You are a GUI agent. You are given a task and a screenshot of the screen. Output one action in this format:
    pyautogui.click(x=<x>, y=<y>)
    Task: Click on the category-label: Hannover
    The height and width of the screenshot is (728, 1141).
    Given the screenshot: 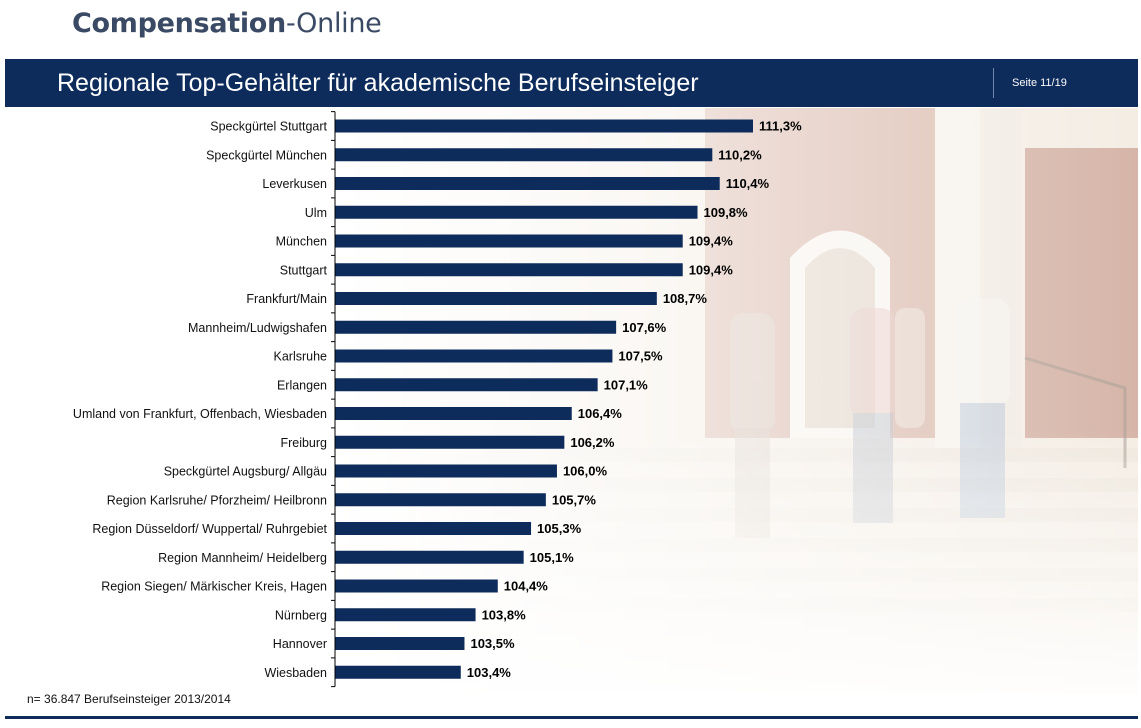 What is the action you would take?
    pyautogui.click(x=300, y=644)
    